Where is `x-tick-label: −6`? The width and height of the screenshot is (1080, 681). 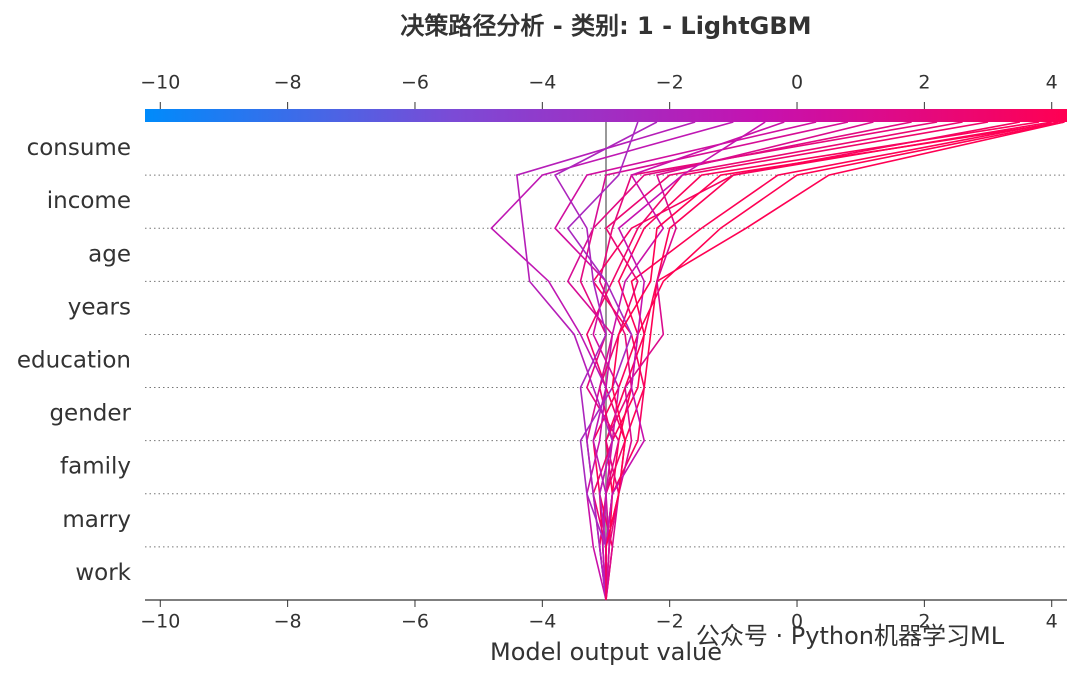 x-tick-label: −6 is located at coordinates (415, 622).